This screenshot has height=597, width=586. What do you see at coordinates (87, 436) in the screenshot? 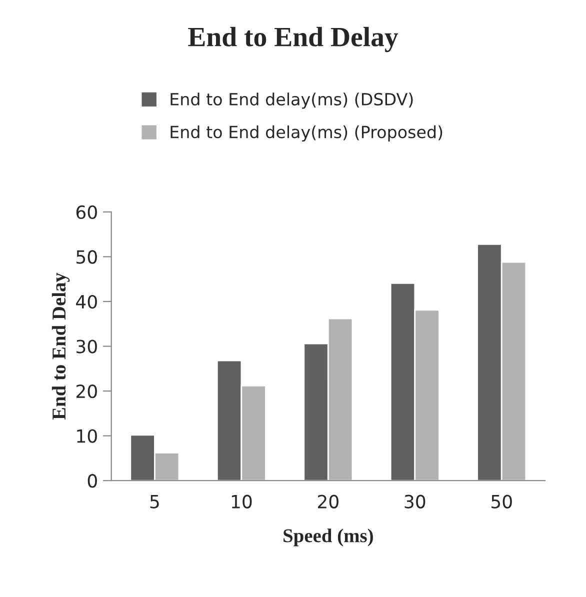
I see `y-tick-label: 10` at bounding box center [87, 436].